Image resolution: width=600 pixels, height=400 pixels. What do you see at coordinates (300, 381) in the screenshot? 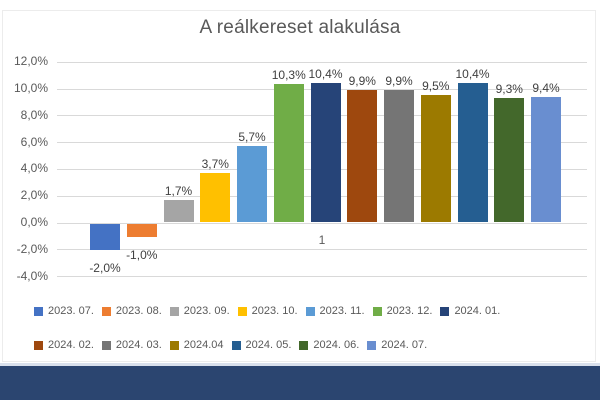
I see `footer-band` at bounding box center [300, 381].